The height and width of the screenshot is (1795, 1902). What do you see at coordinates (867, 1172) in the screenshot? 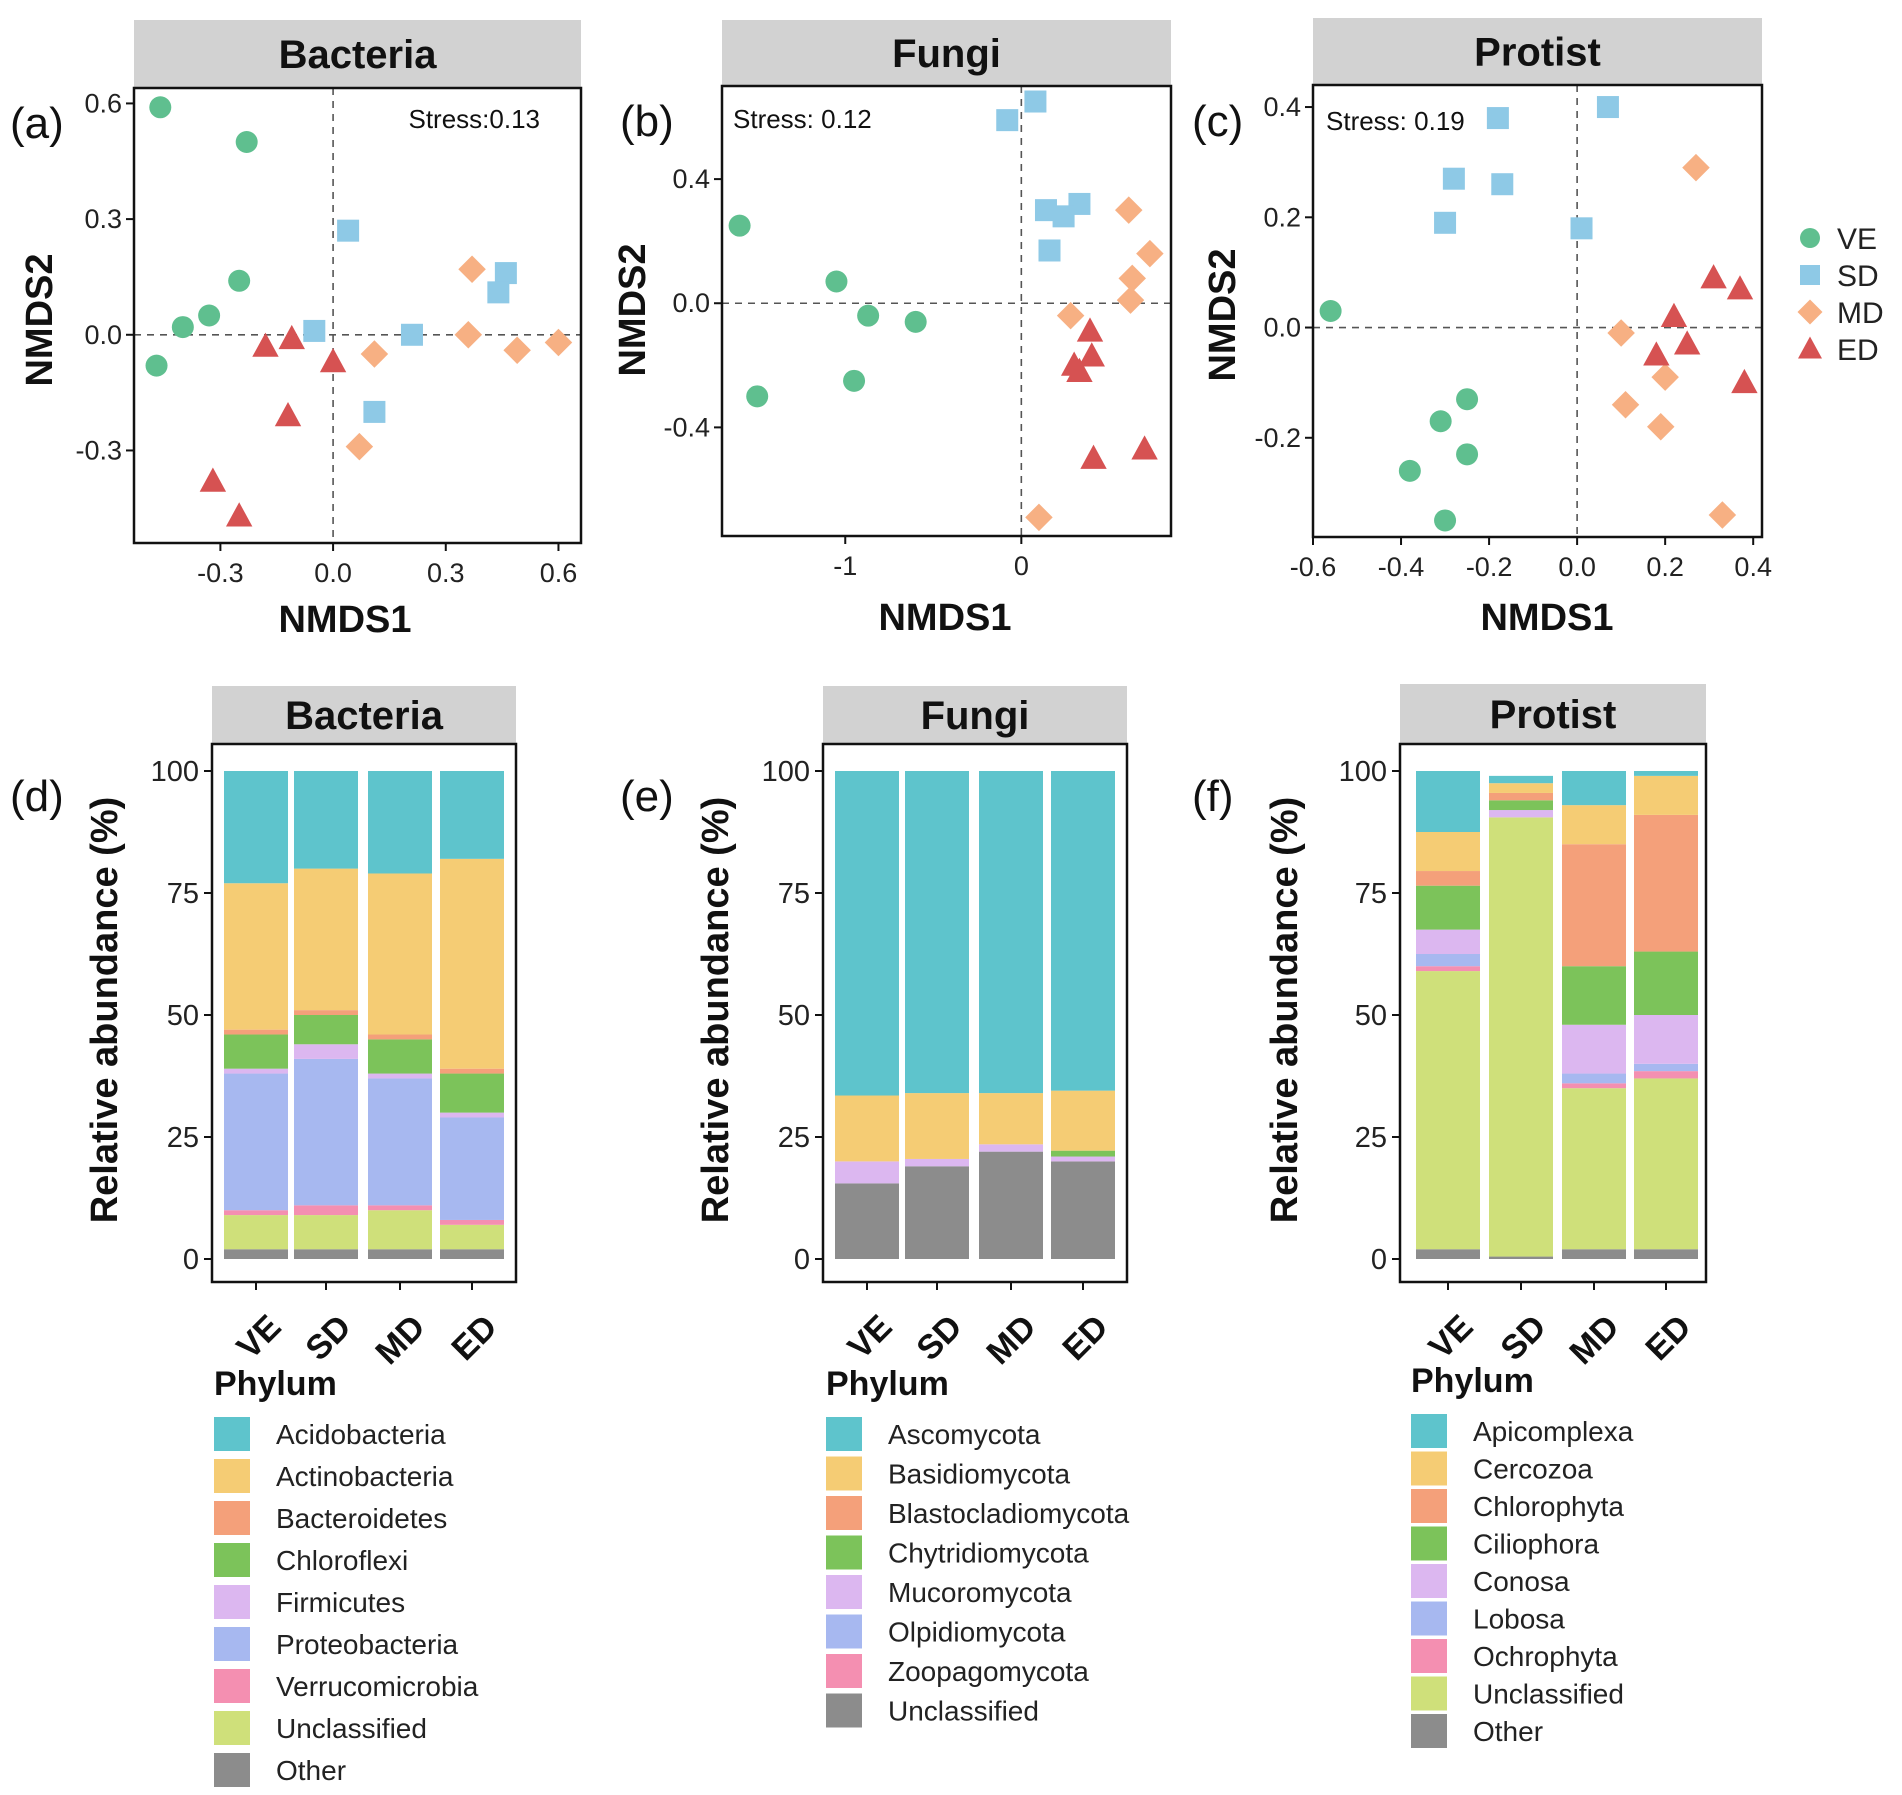
I see `bar-segment-mucoromycota-ve` at bounding box center [867, 1172].